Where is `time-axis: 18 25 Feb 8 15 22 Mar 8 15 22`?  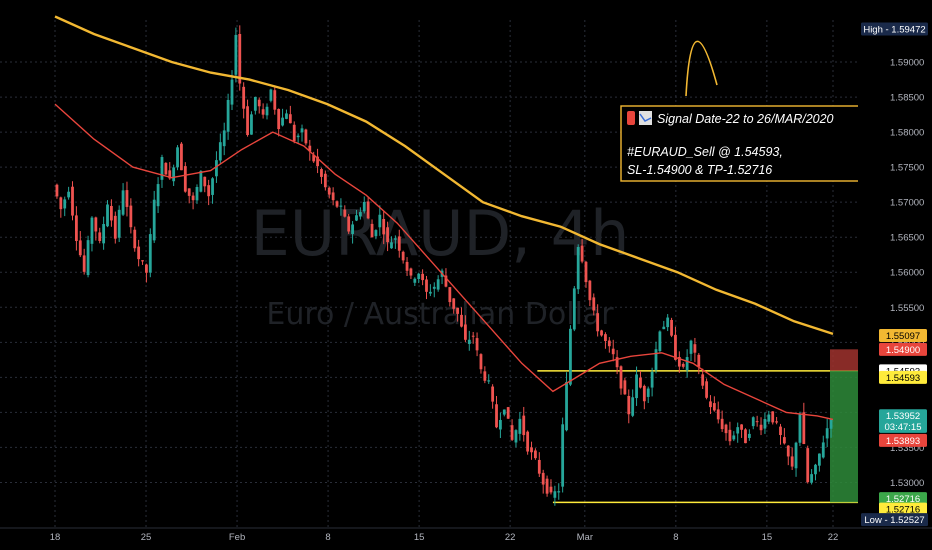 time-axis: 18 25 Feb 8 15 22 Mar 8 15 22 is located at coordinates (466, 535).